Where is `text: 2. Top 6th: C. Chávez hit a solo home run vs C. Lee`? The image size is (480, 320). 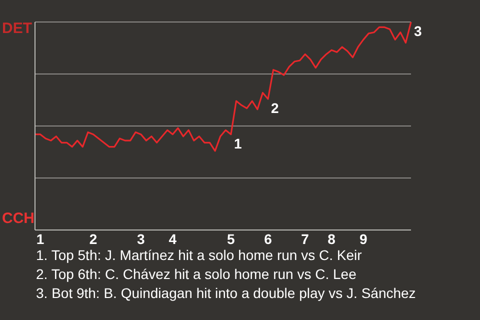
text: 2. Top 6th: C. Chávez hit a solo home run vs C. Lee is located at coordinates (197, 274).